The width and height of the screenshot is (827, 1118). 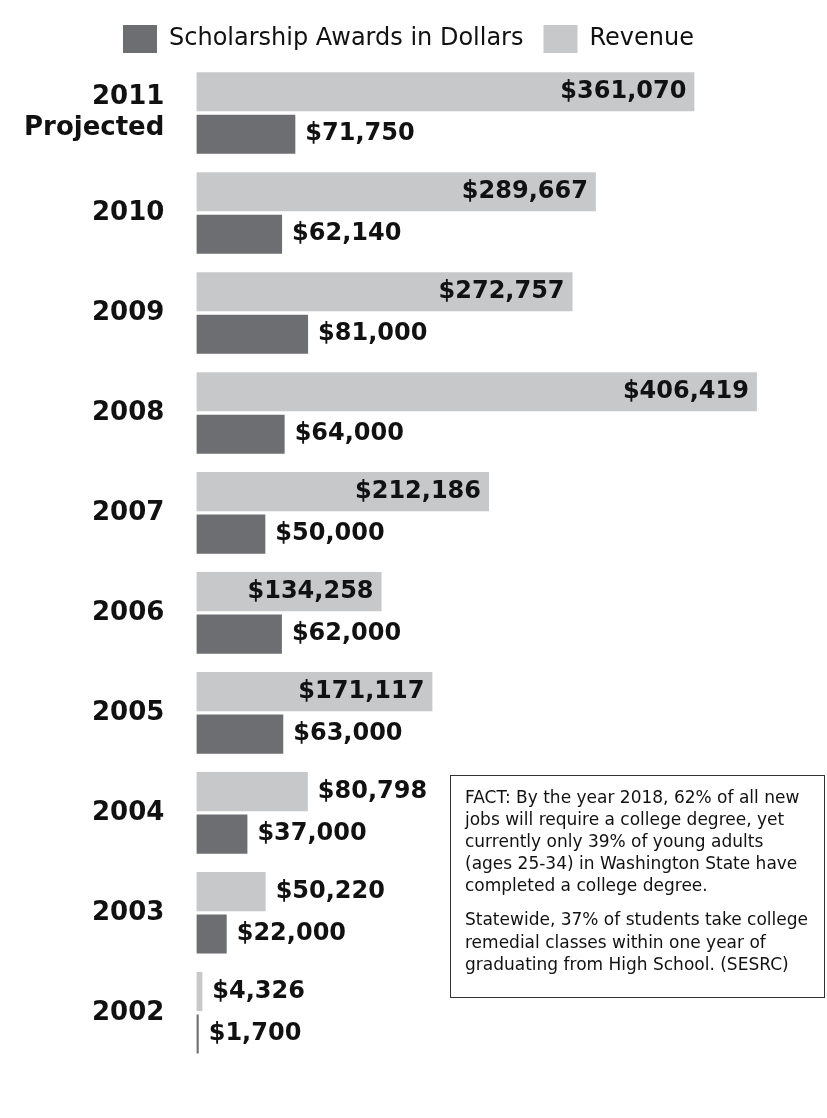 I want to click on y-tick-label: 2011 Projected, so click(x=94, y=111).